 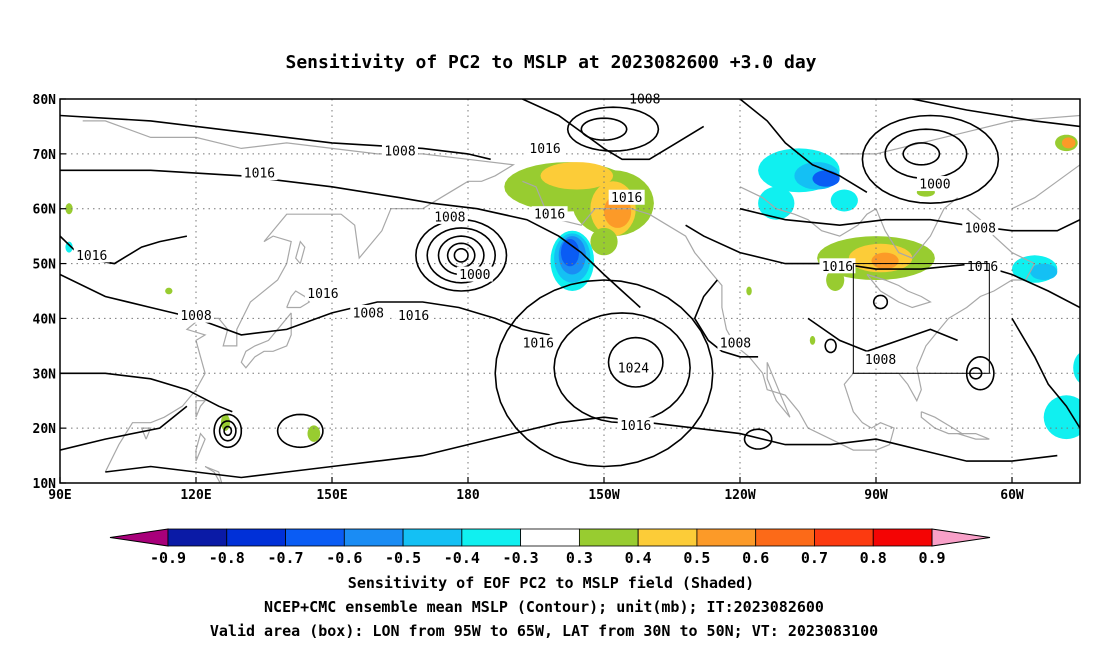 I want to click on colorbar-label: 0.6, so click(x=755, y=558).